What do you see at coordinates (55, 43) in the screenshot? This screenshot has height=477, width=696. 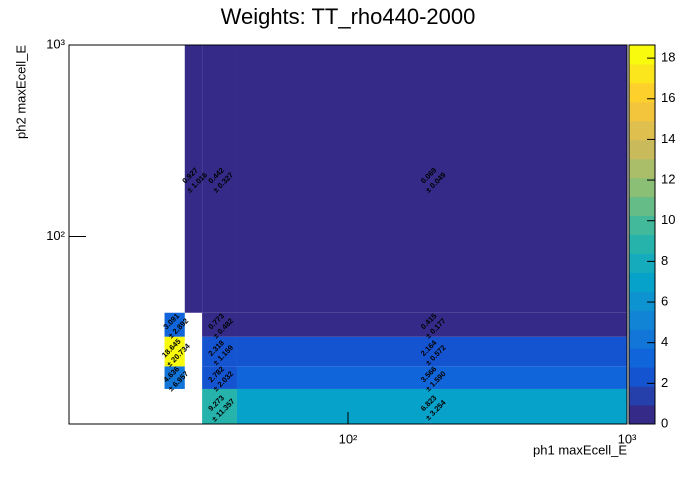 I see `y-tick-label: 10³` at bounding box center [55, 43].